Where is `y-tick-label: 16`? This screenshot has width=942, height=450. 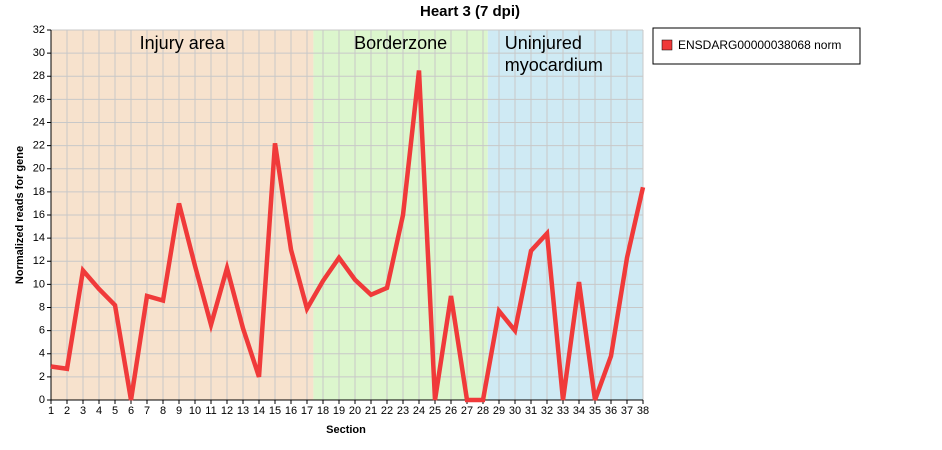 y-tick-label: 16 is located at coordinates (39, 215).